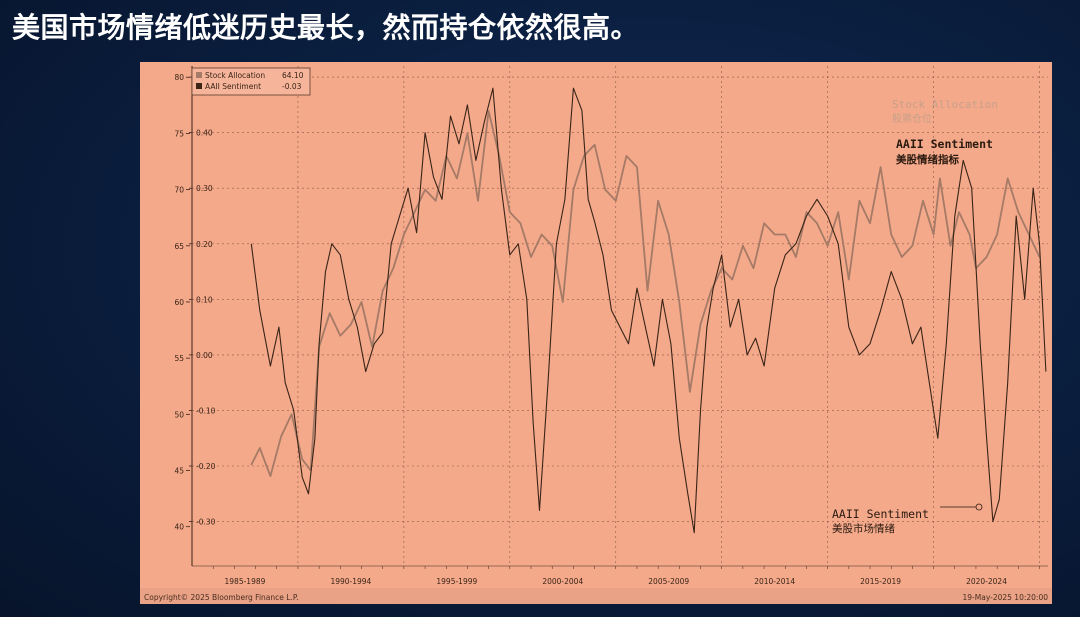  Describe the element at coordinates (179, 190) in the screenshot. I see `right-axis-tick-label: 70` at that location.